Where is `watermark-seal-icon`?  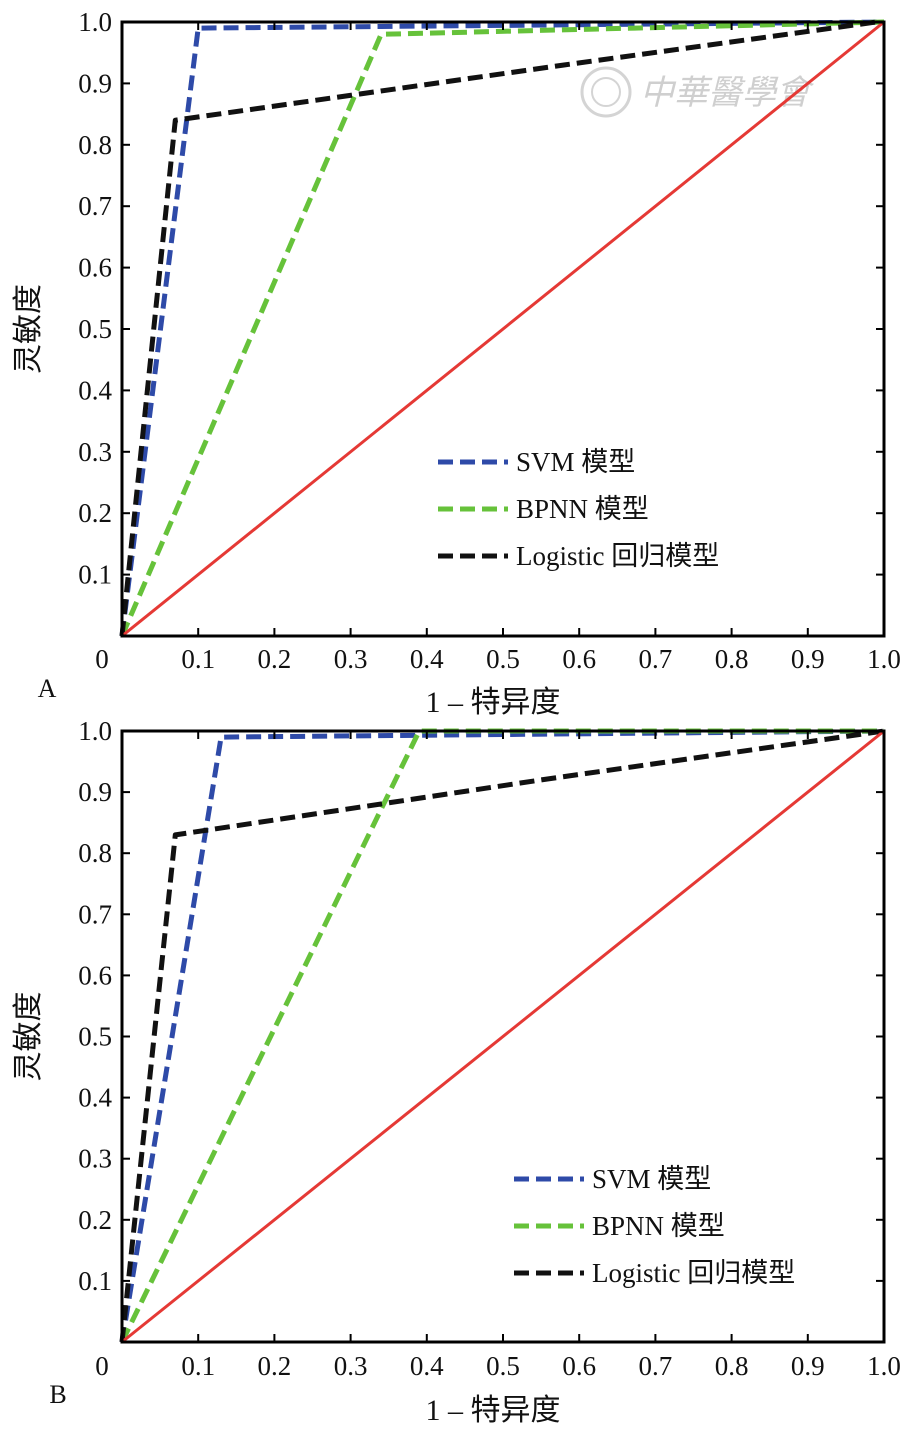 watermark-seal-icon is located at coordinates (606, 92).